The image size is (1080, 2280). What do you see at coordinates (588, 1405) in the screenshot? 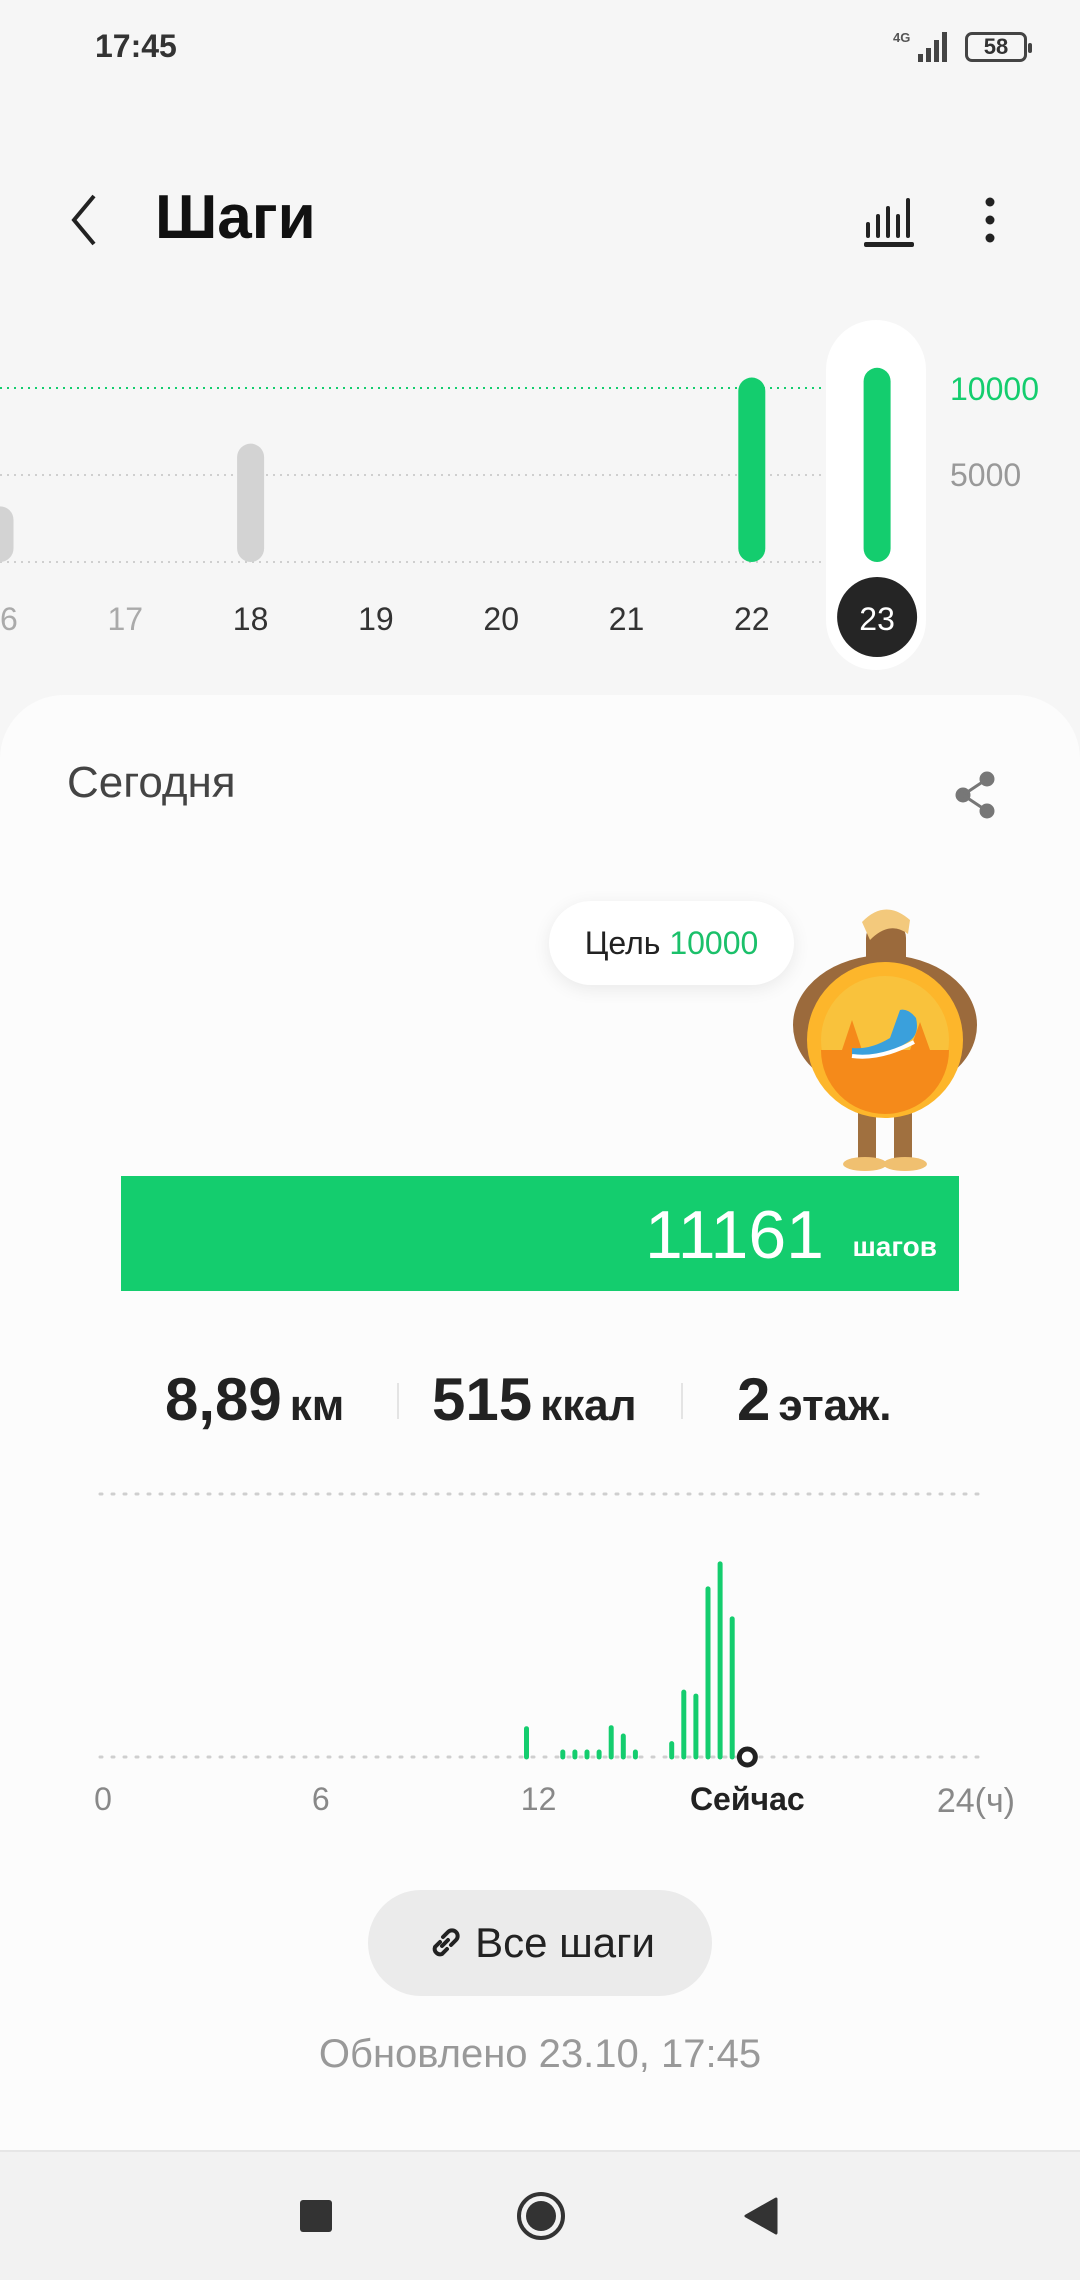
I see `calories-unit: ккал` at bounding box center [588, 1405].